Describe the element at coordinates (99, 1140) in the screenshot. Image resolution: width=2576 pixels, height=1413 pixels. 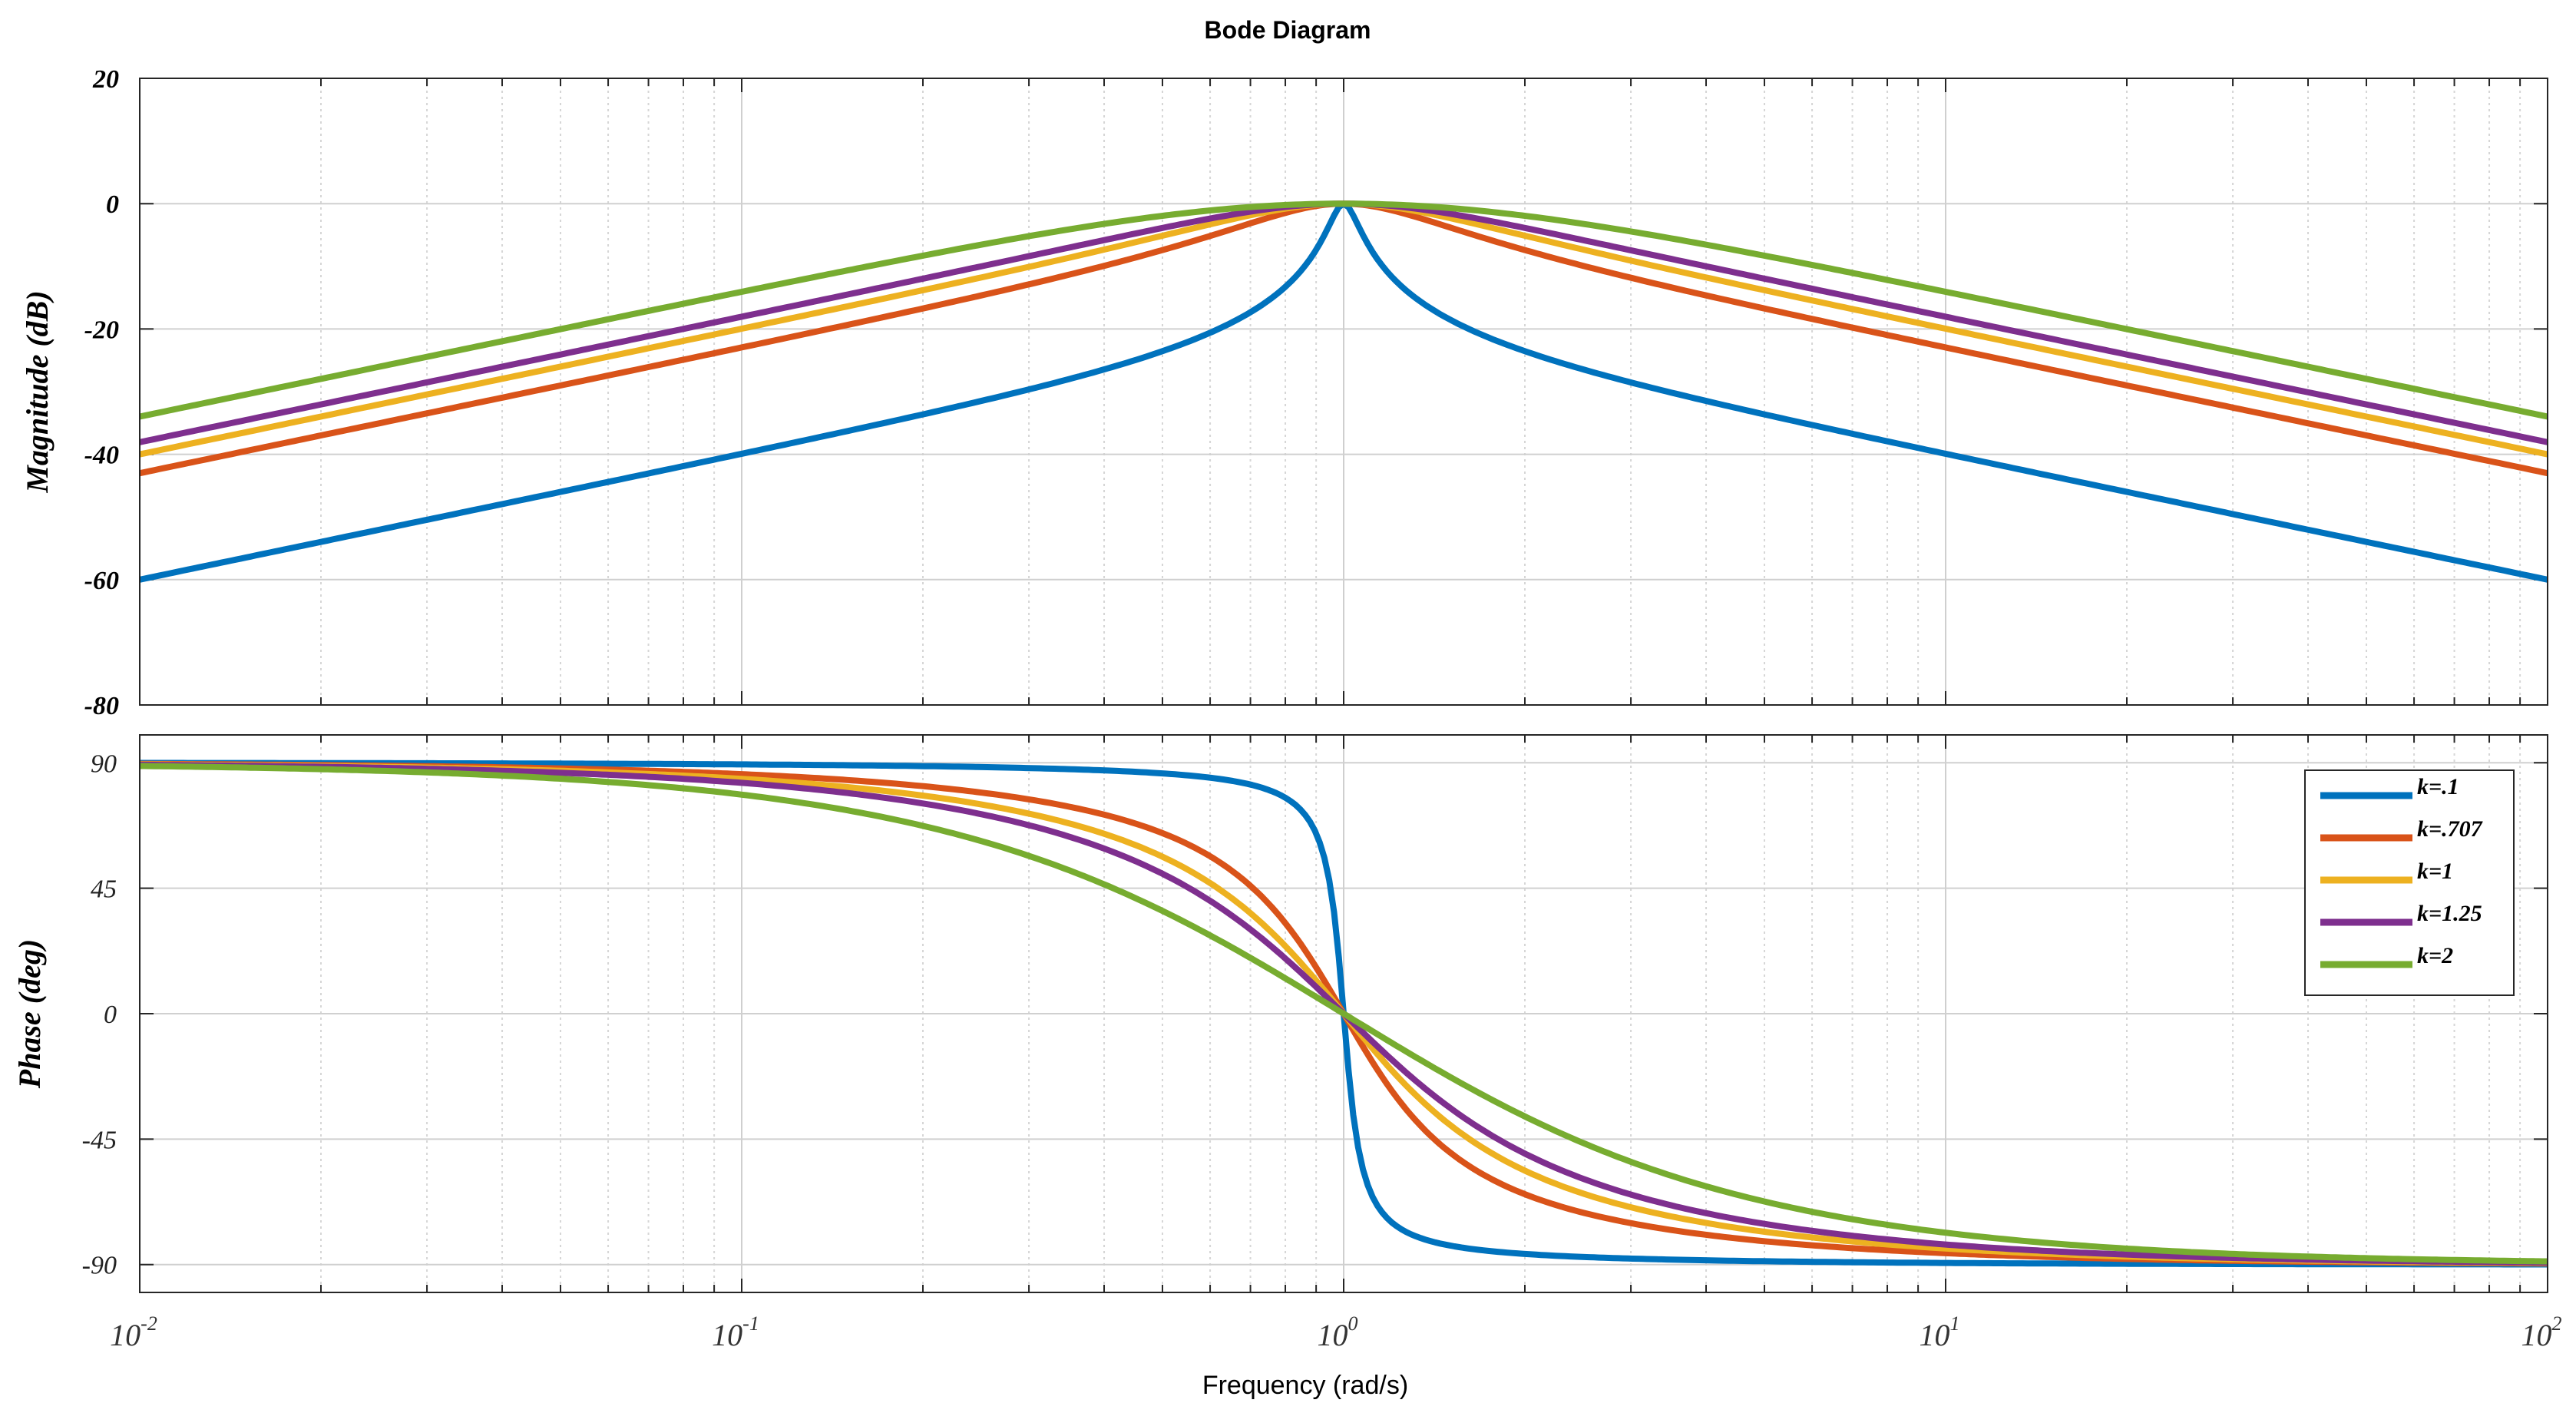
I see `phase-tick-label: -45` at that location.